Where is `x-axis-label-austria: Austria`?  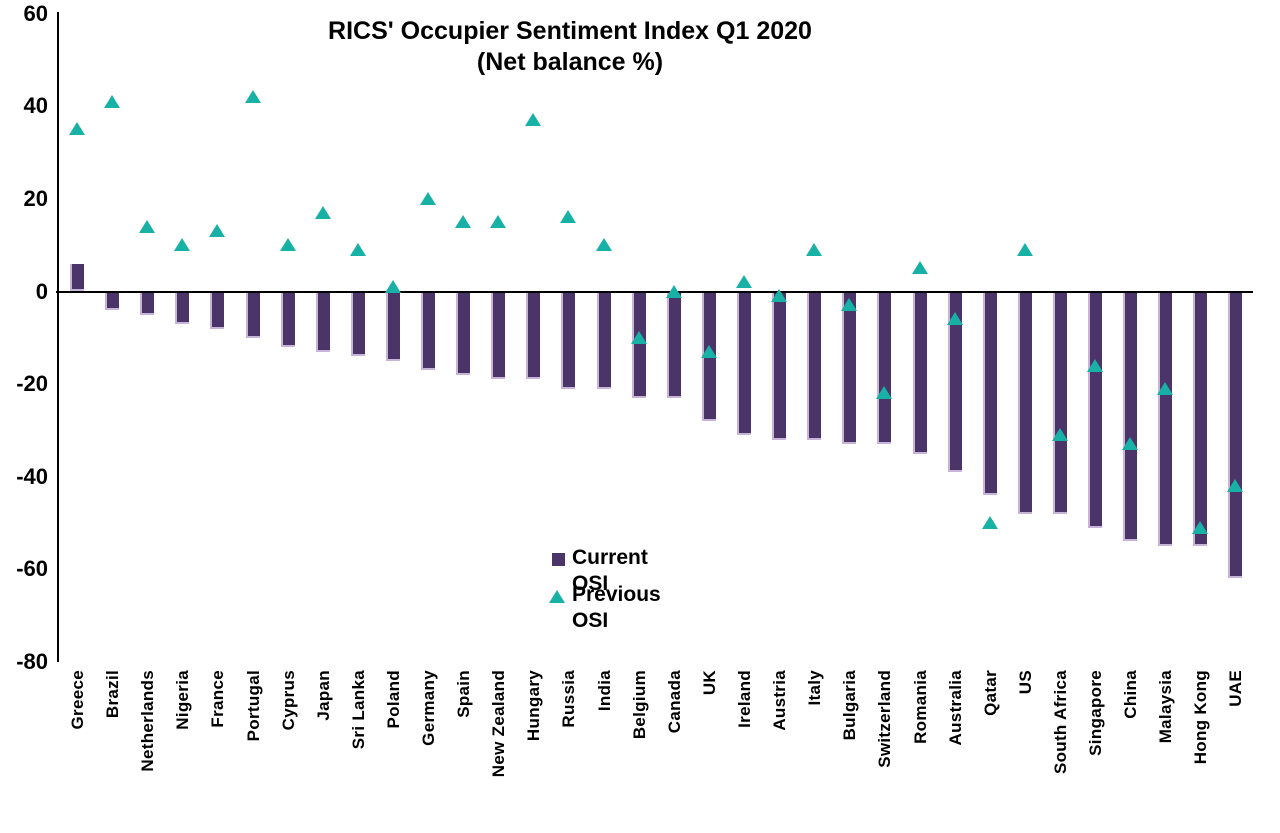
x-axis-label-austria: Austria is located at coordinates (780, 700).